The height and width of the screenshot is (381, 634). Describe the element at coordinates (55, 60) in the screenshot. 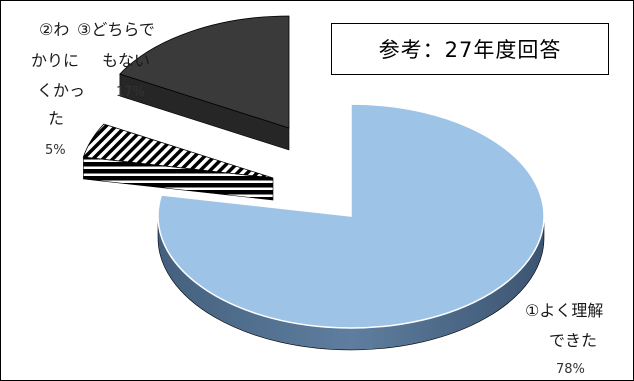

I see `slice-label-line: かりに` at that location.